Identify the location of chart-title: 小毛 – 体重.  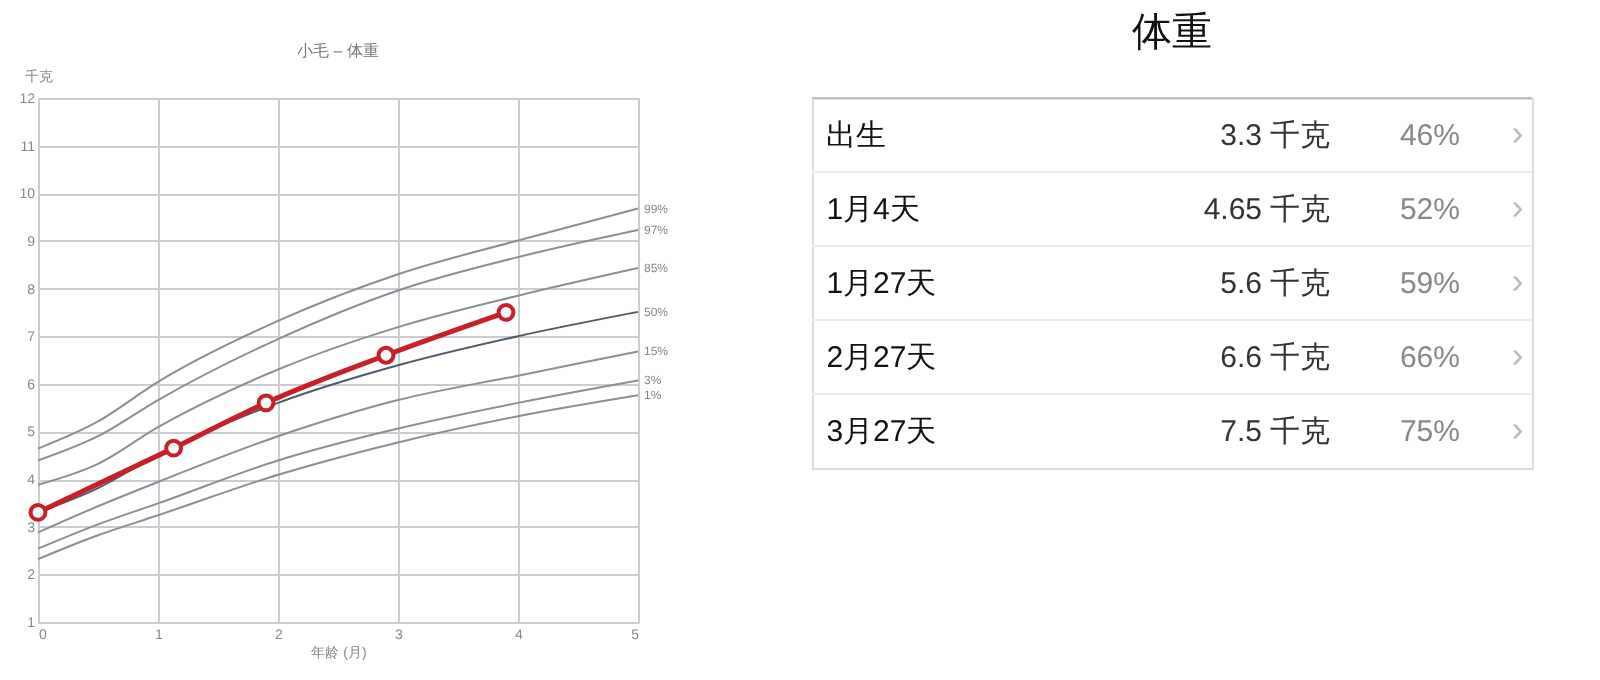
(338, 51).